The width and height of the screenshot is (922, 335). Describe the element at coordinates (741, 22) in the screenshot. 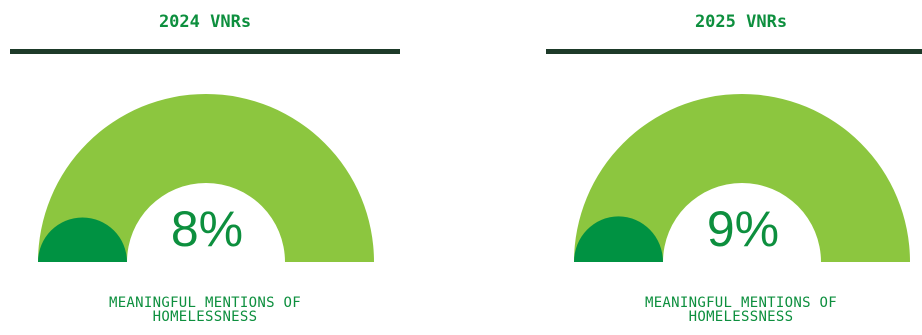

I see `panel-title: 2025 VNRs` at that location.